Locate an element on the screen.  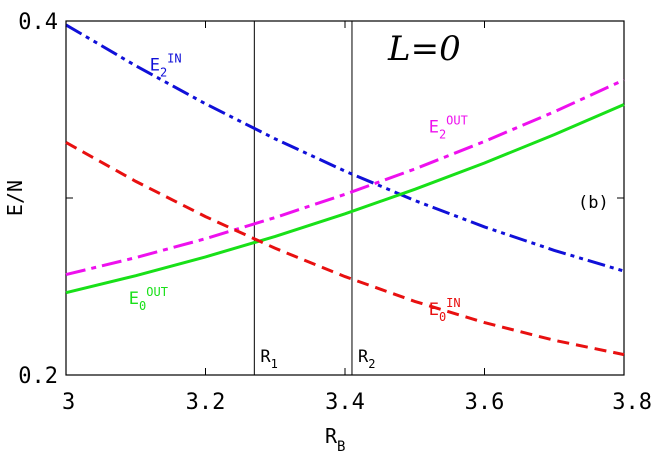
x-tick-label: 3 is located at coordinates (68, 402).